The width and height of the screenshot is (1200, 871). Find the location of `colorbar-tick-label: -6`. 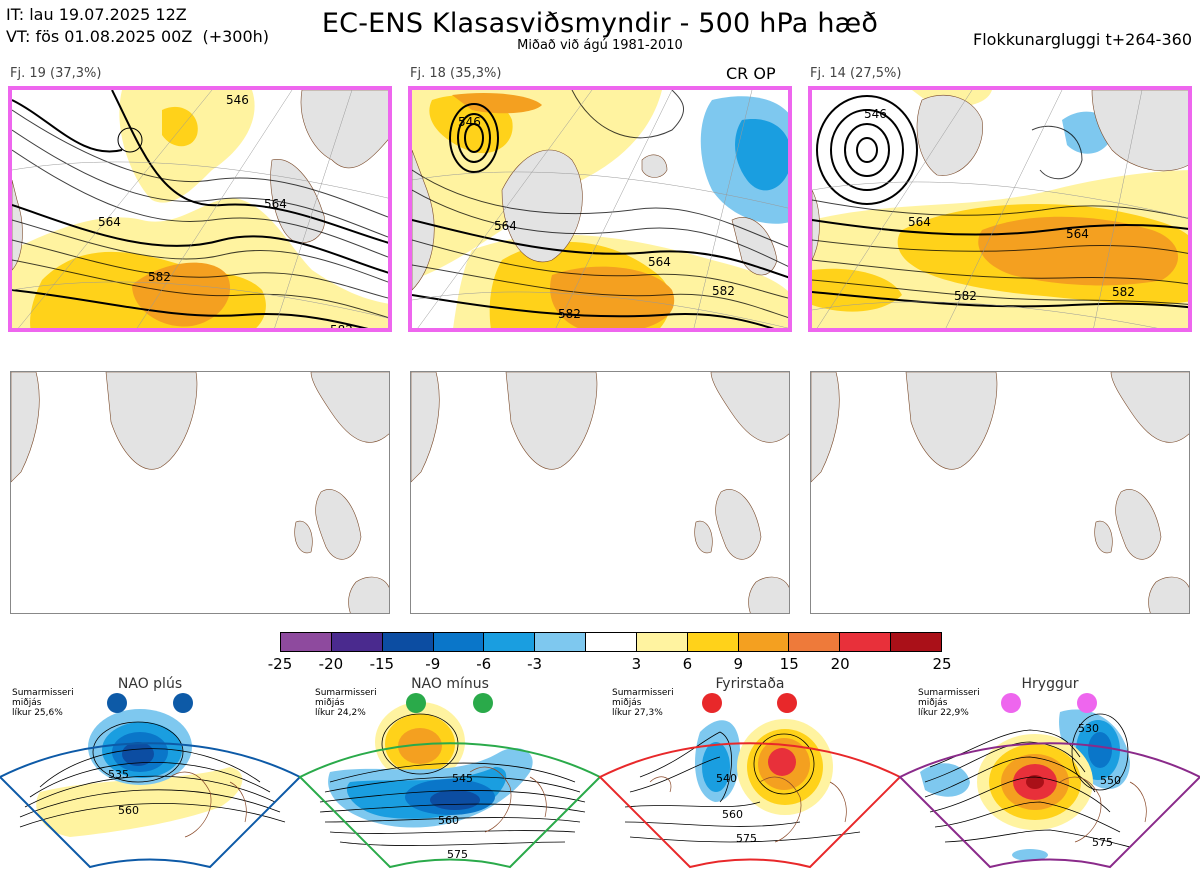

colorbar-tick-label: -6 is located at coordinates (484, 664).